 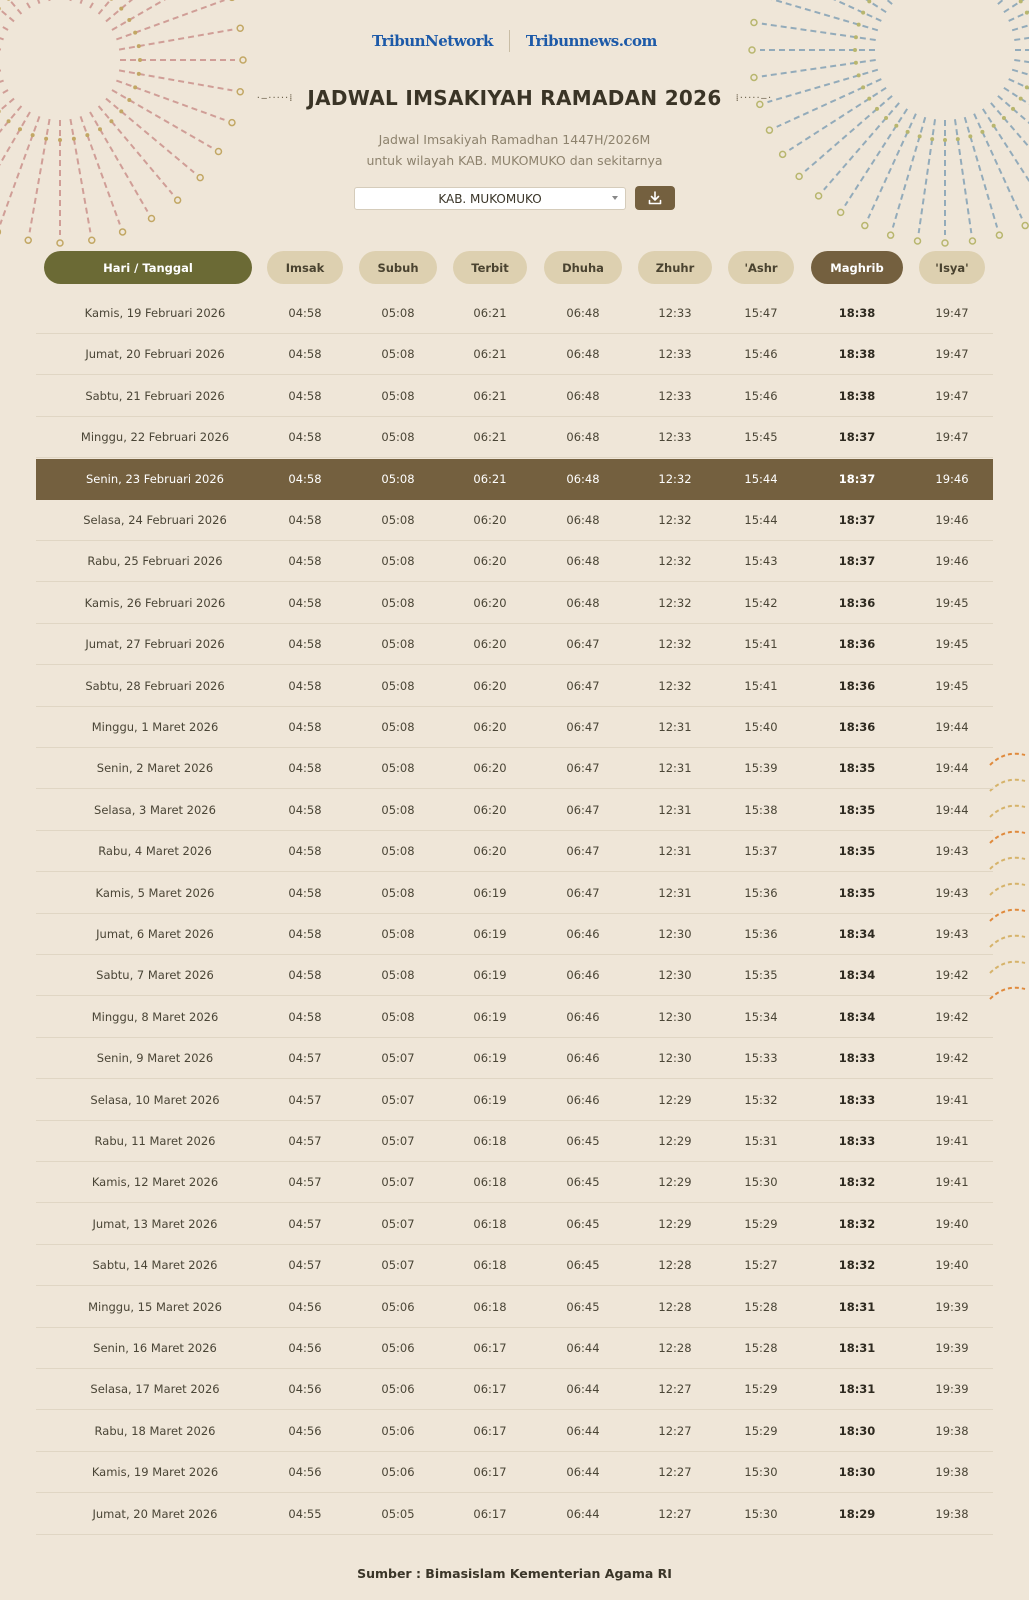 I want to click on maghrib-time-cell: 18:38, so click(x=857, y=313).